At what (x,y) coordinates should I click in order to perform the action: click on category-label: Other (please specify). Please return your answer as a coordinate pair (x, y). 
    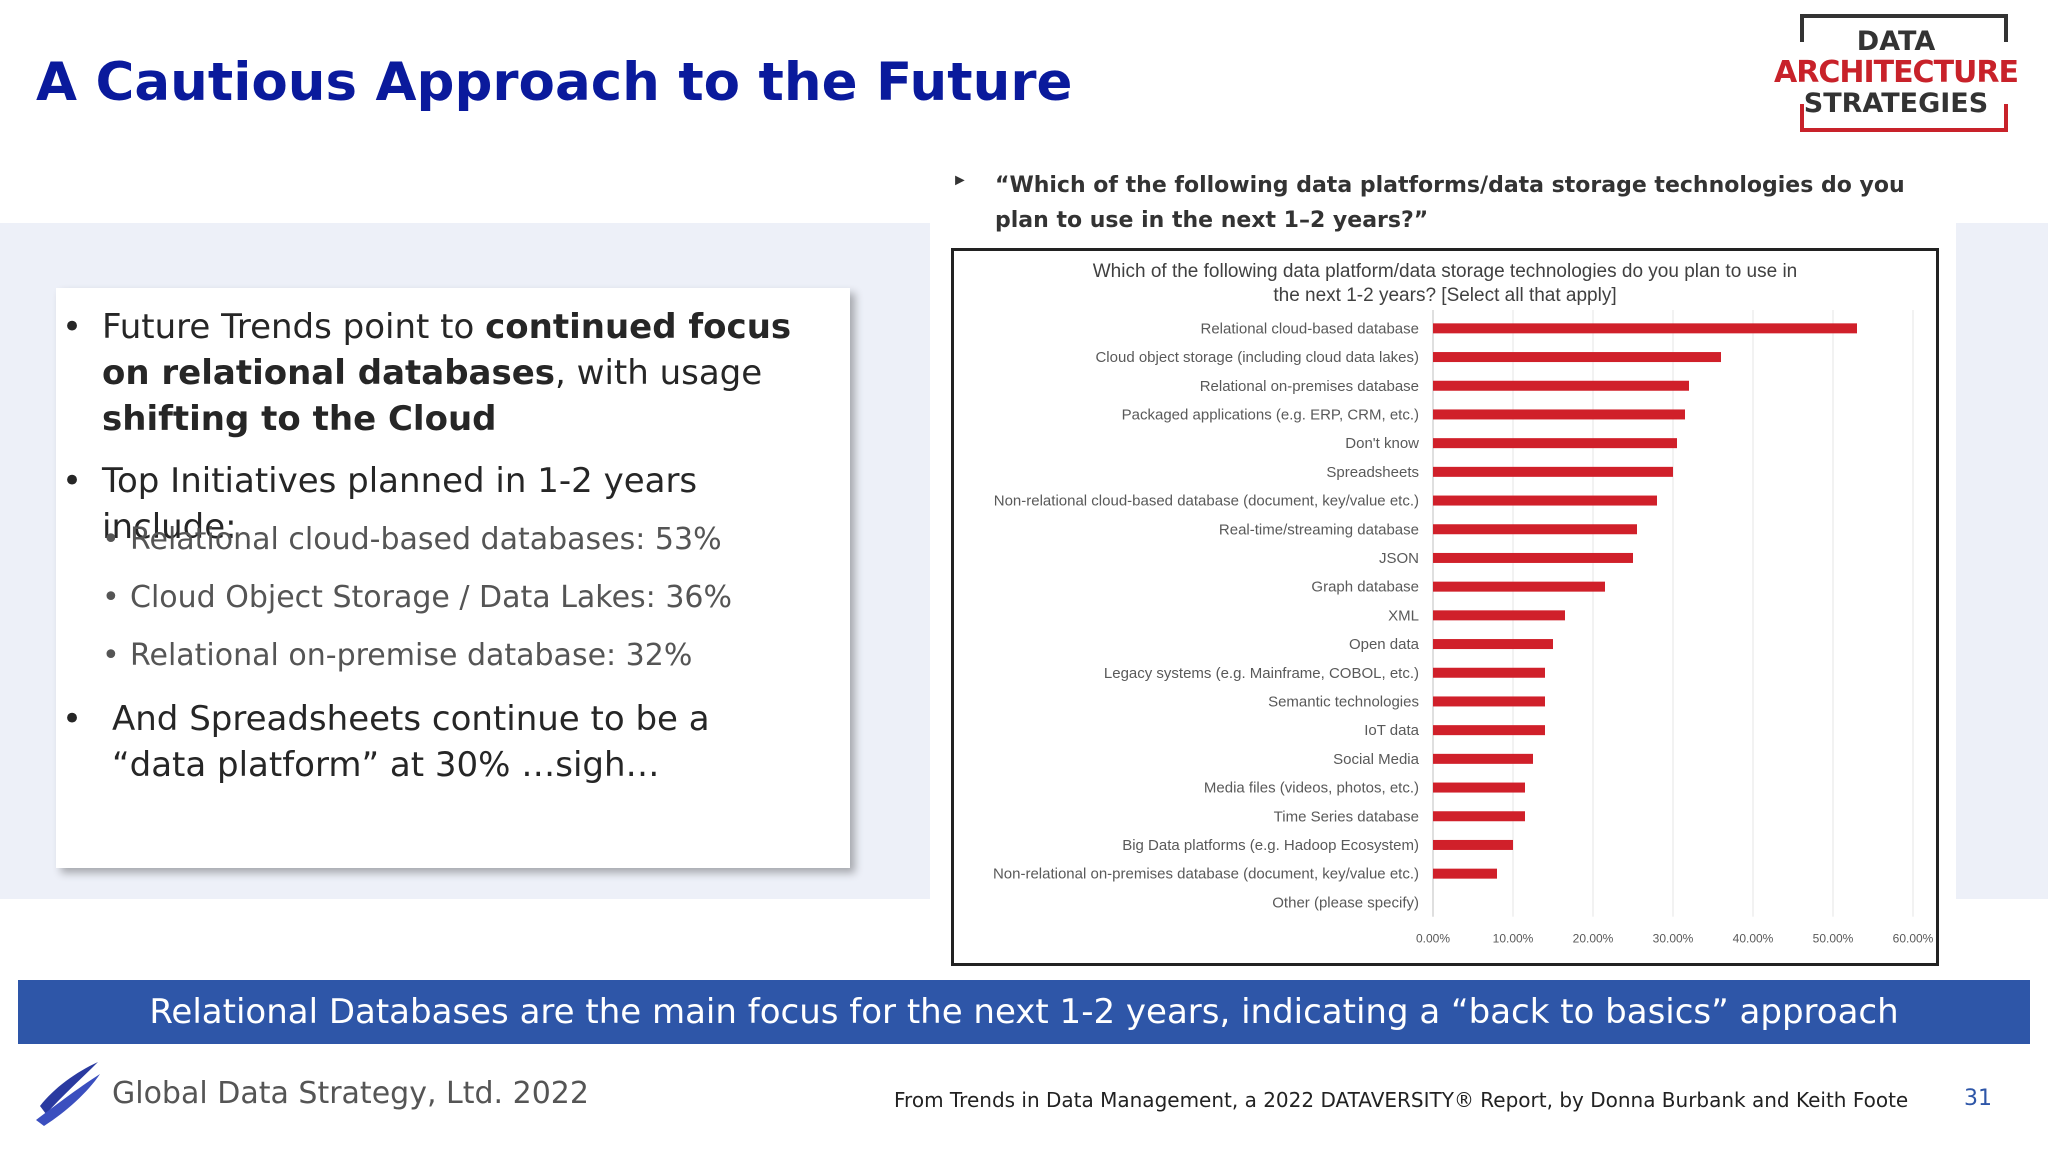
    Looking at the image, I should click on (1345, 902).